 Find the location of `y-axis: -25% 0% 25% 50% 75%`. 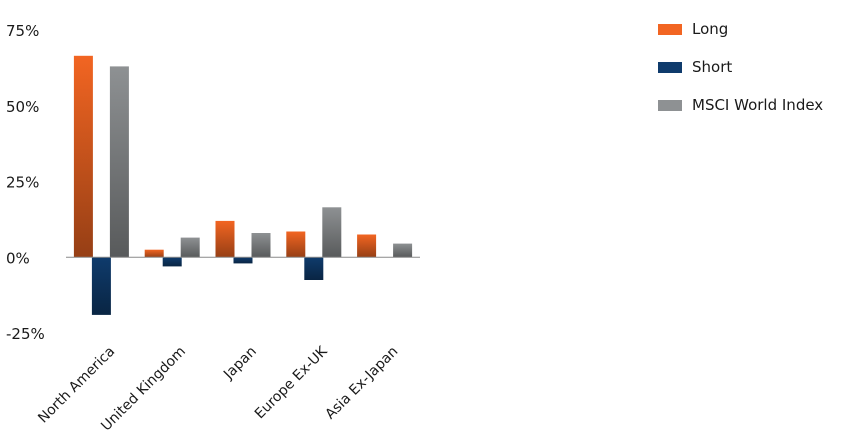

y-axis: -25% 0% 25% 50% 75% is located at coordinates (25, 182).